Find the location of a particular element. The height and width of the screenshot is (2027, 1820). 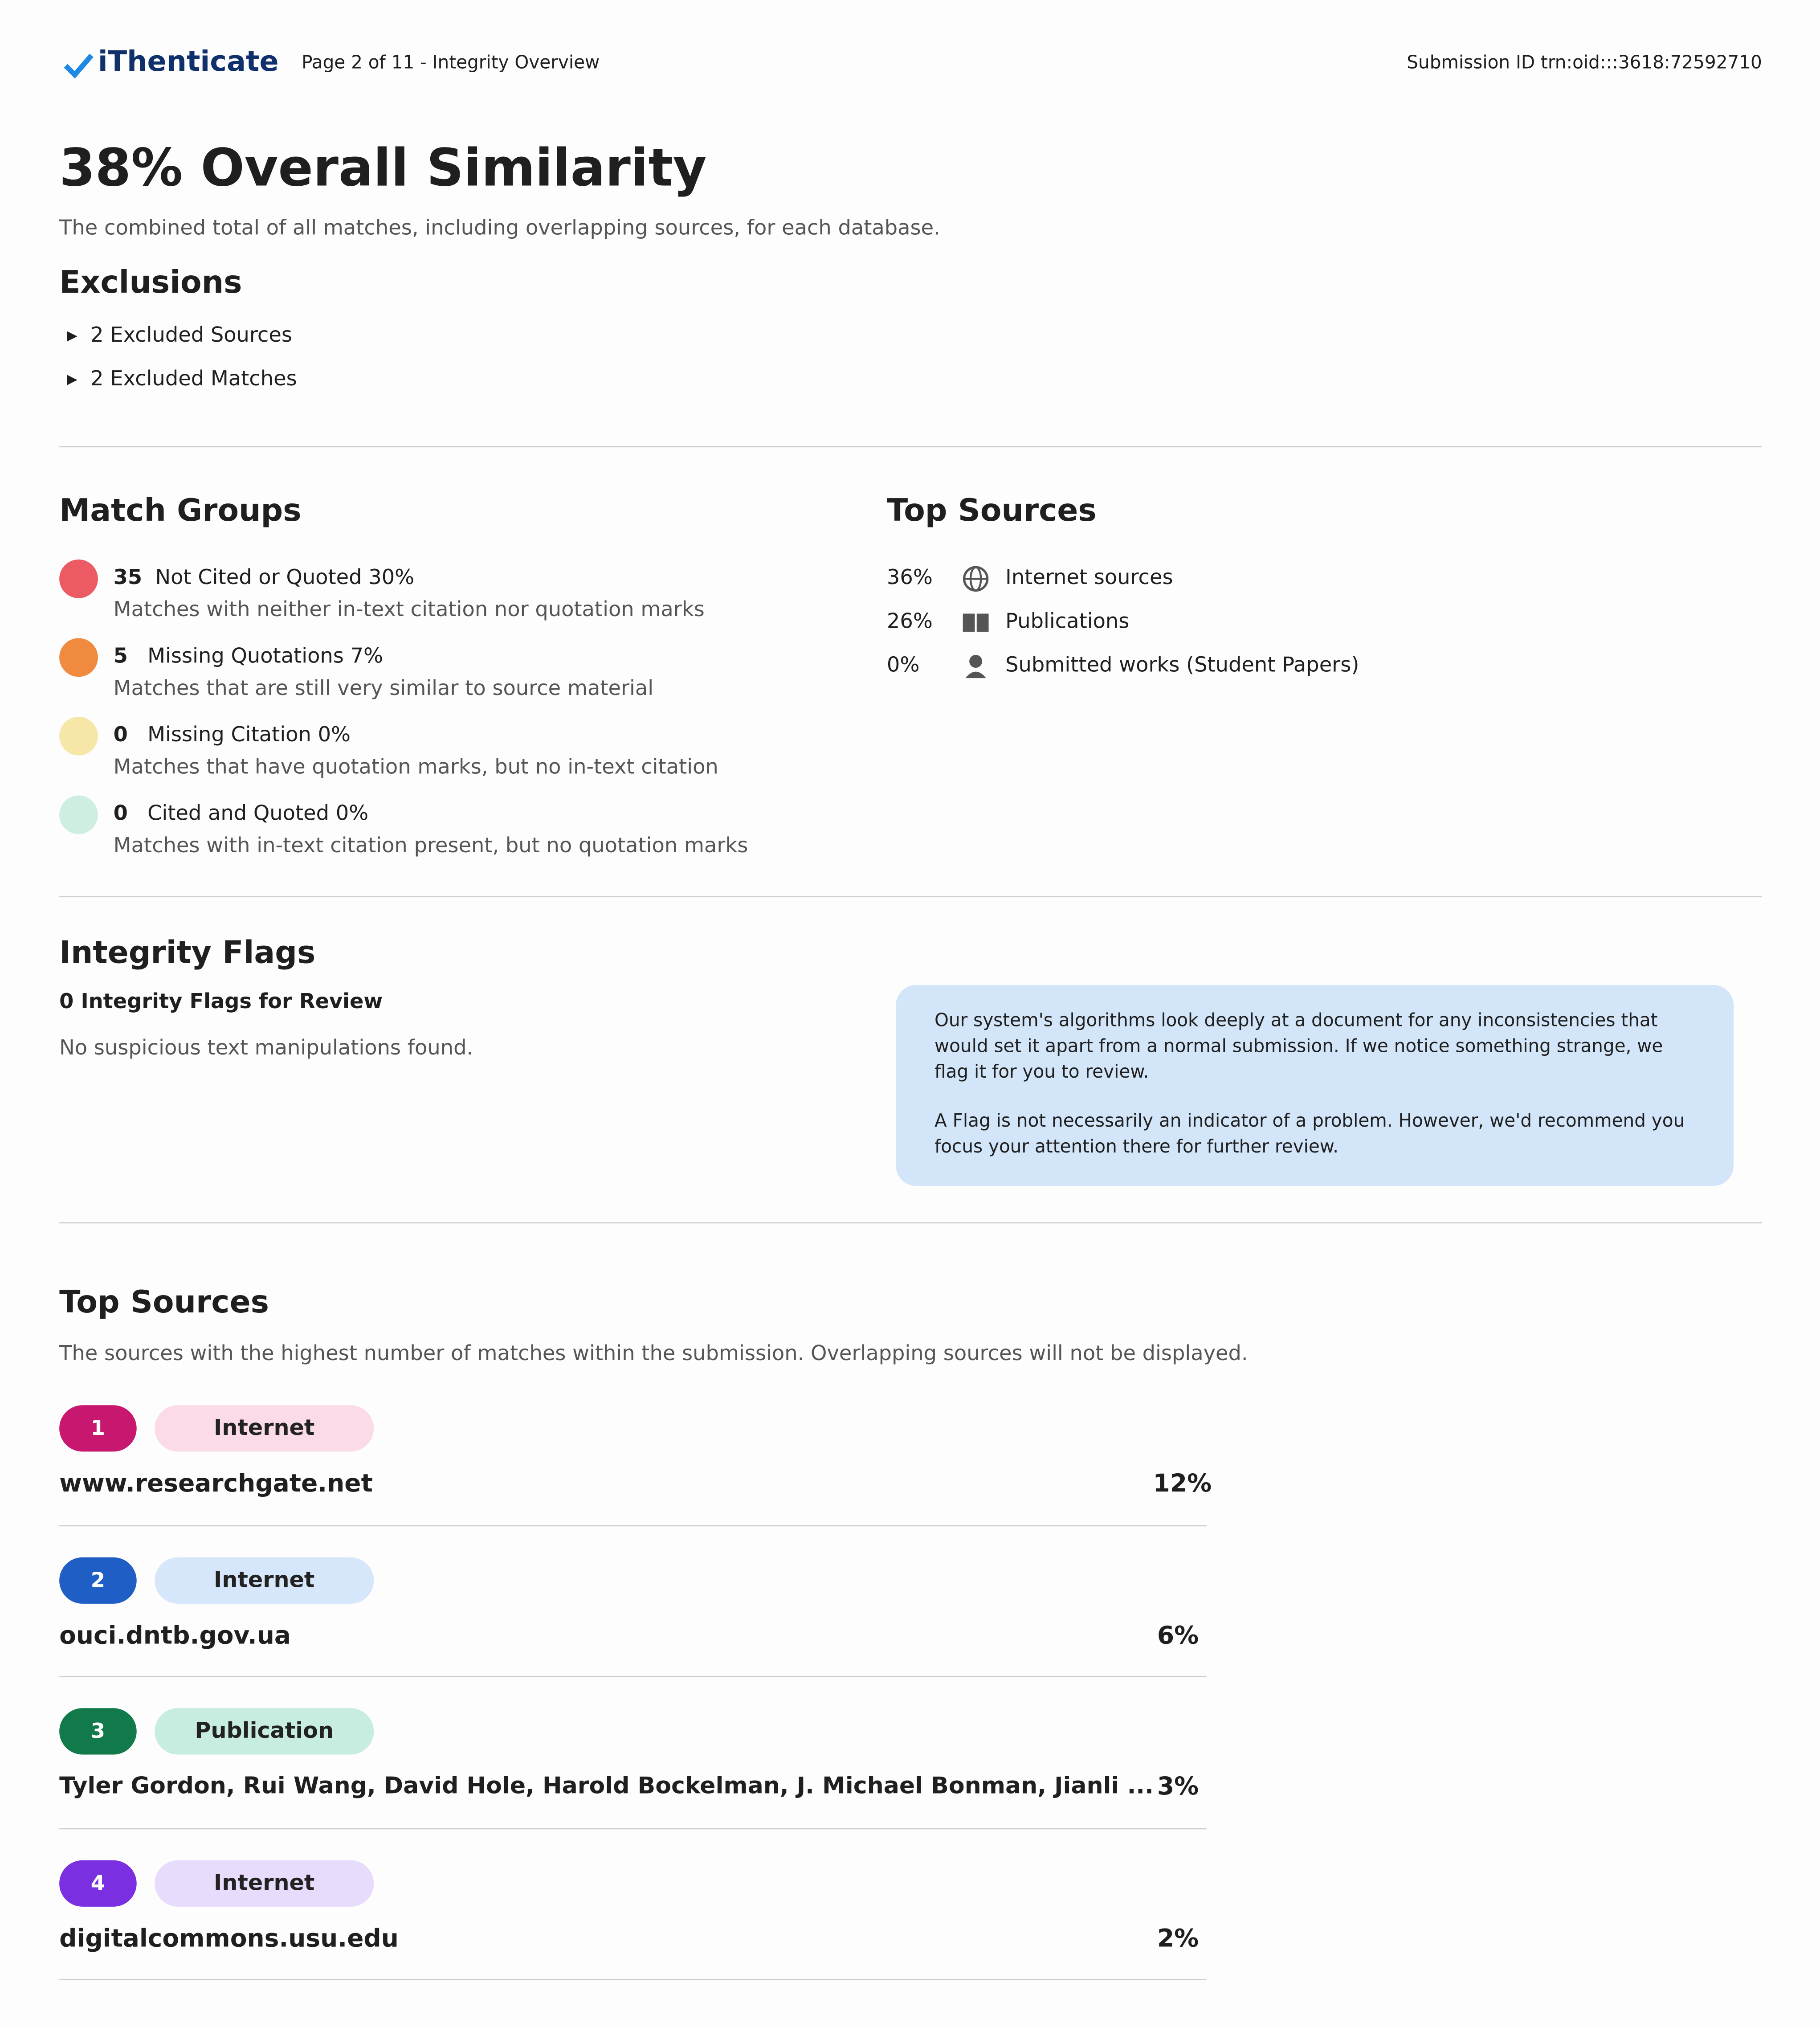

rank: 4 is located at coordinates (98, 1883).